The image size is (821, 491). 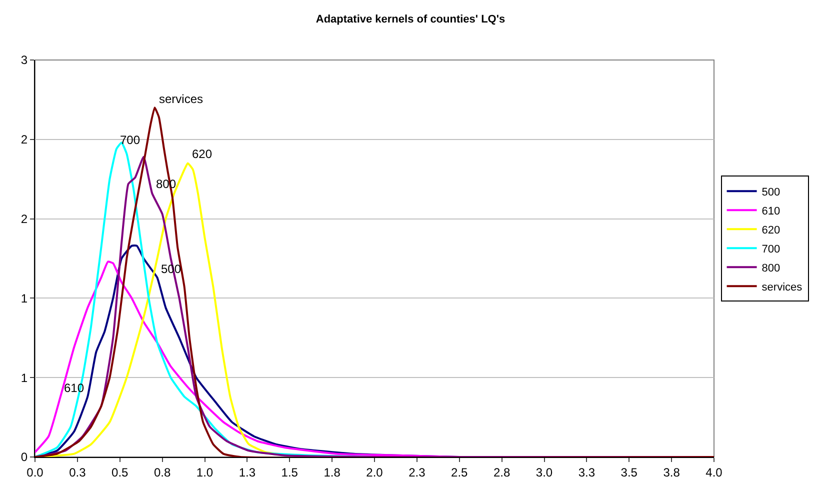 What do you see at coordinates (24, 60) in the screenshot?
I see `y-tick-label: 3` at bounding box center [24, 60].